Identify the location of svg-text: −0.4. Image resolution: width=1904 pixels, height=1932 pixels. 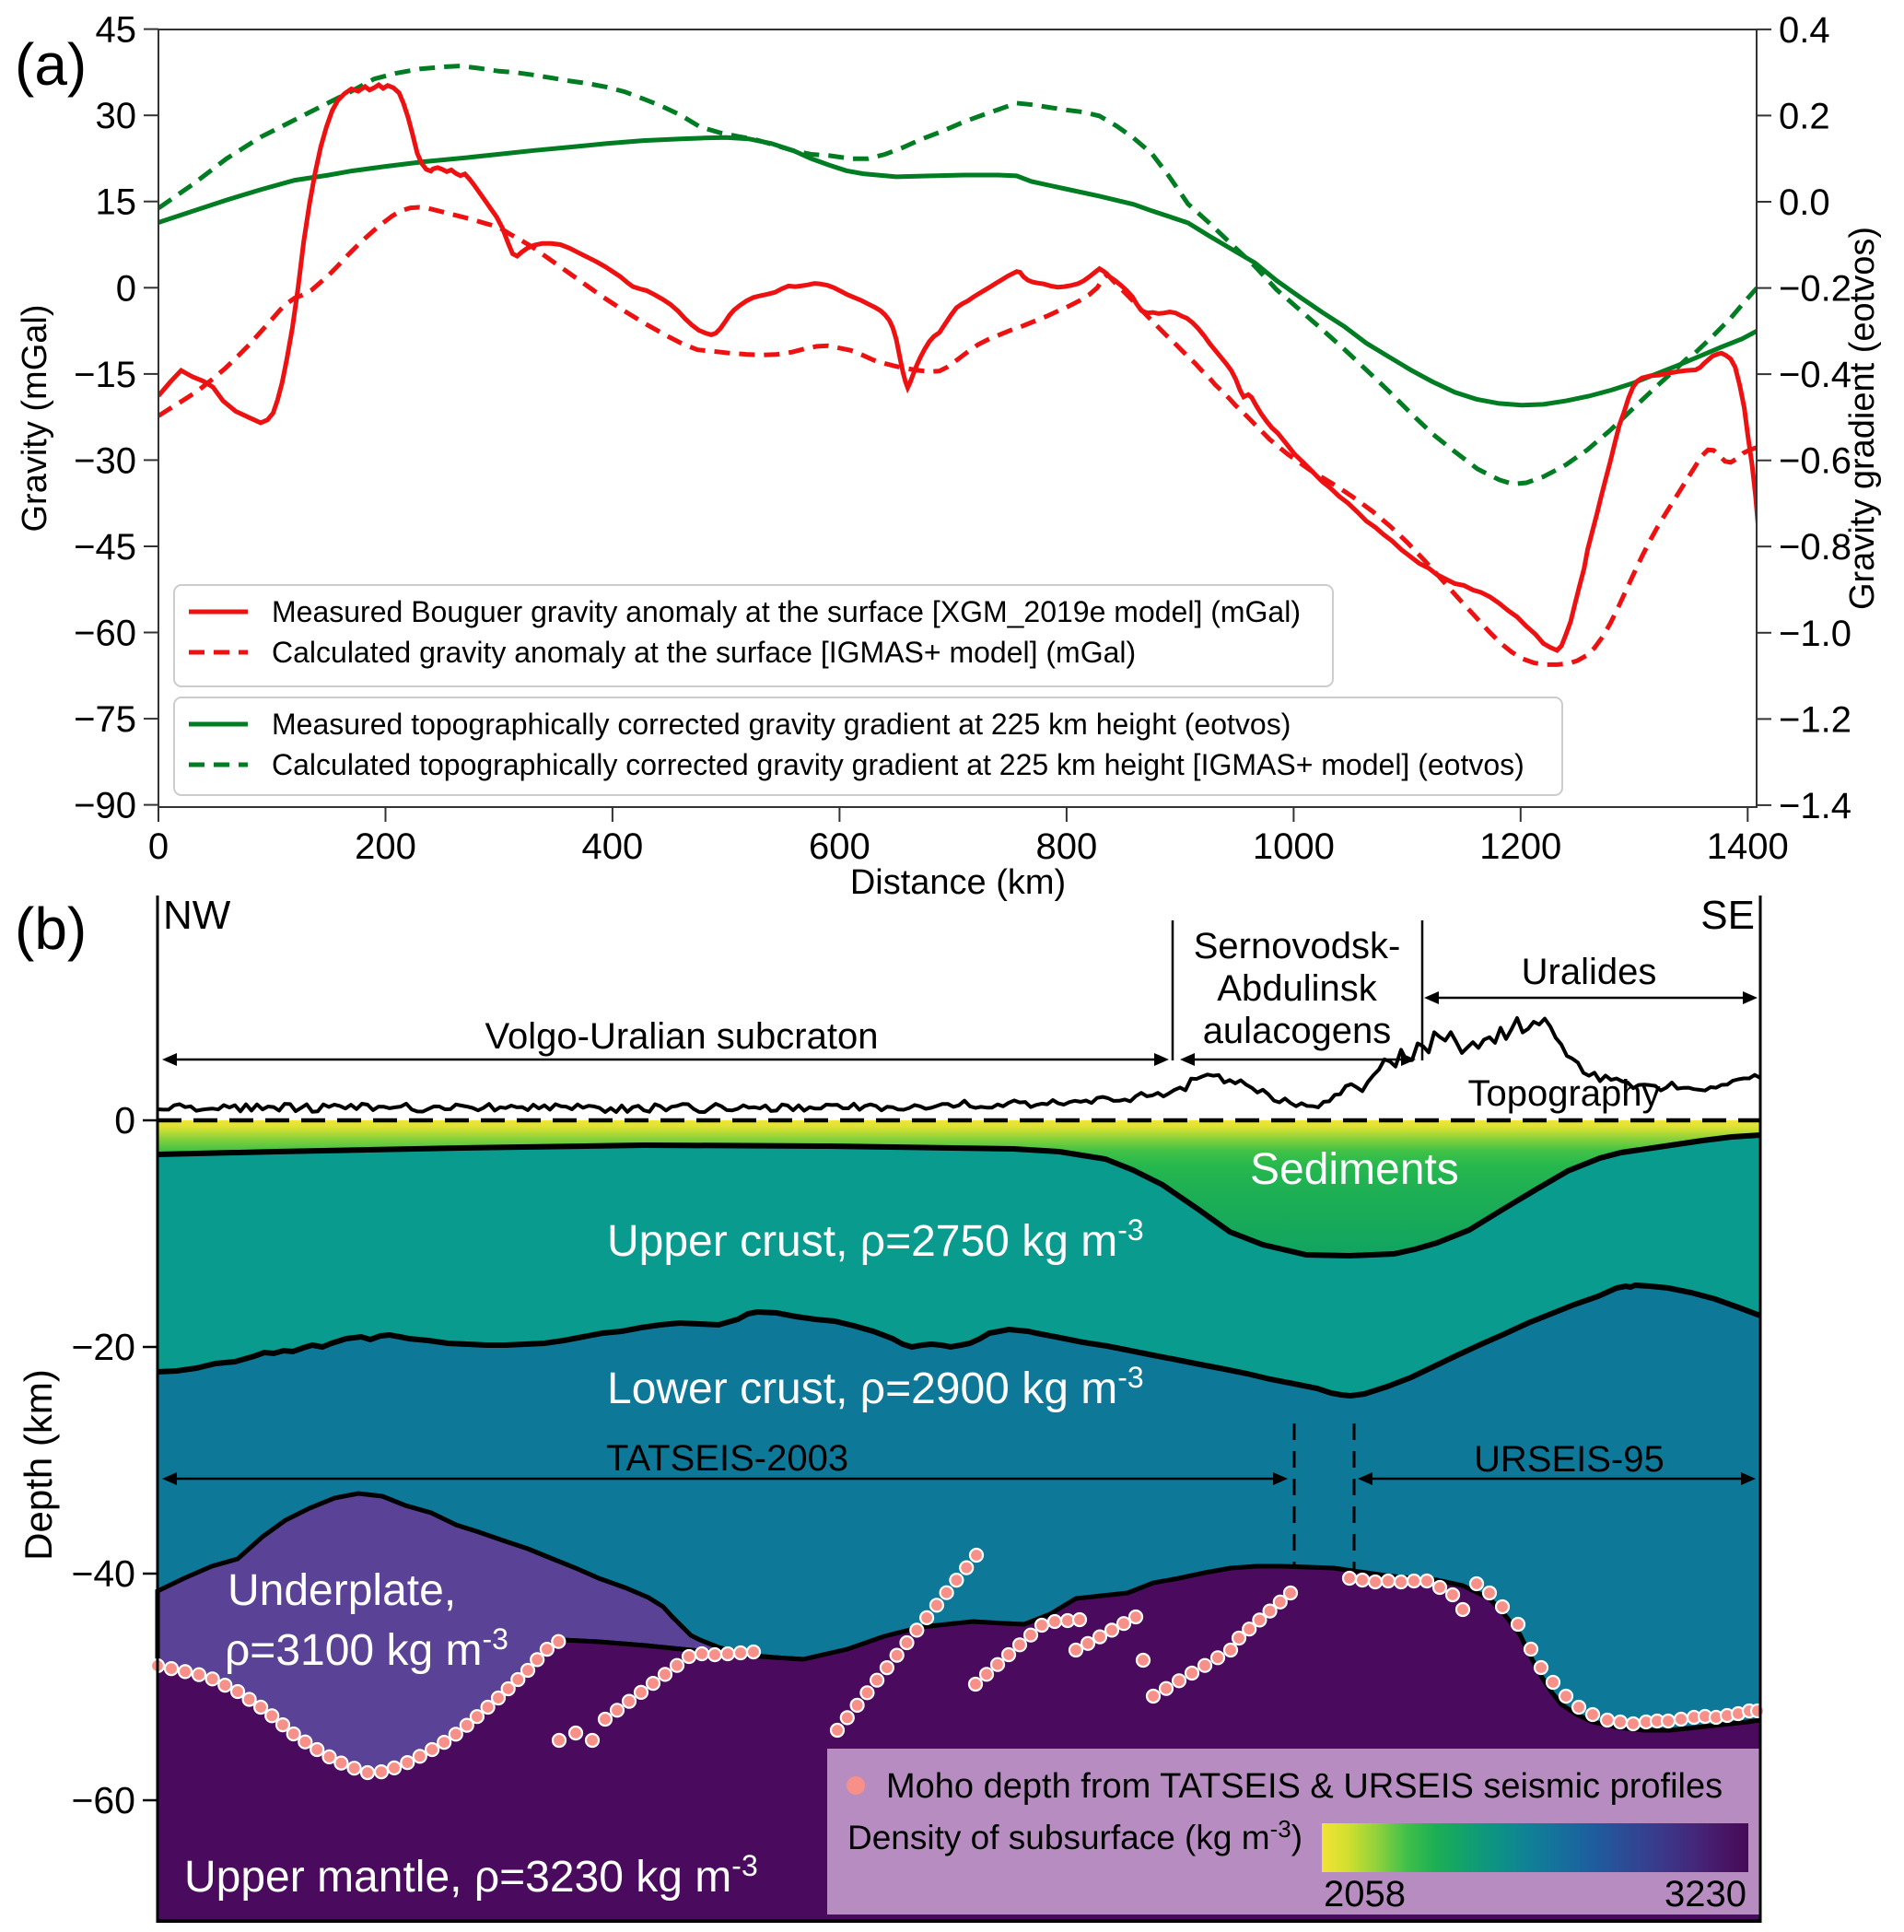
(1815, 375).